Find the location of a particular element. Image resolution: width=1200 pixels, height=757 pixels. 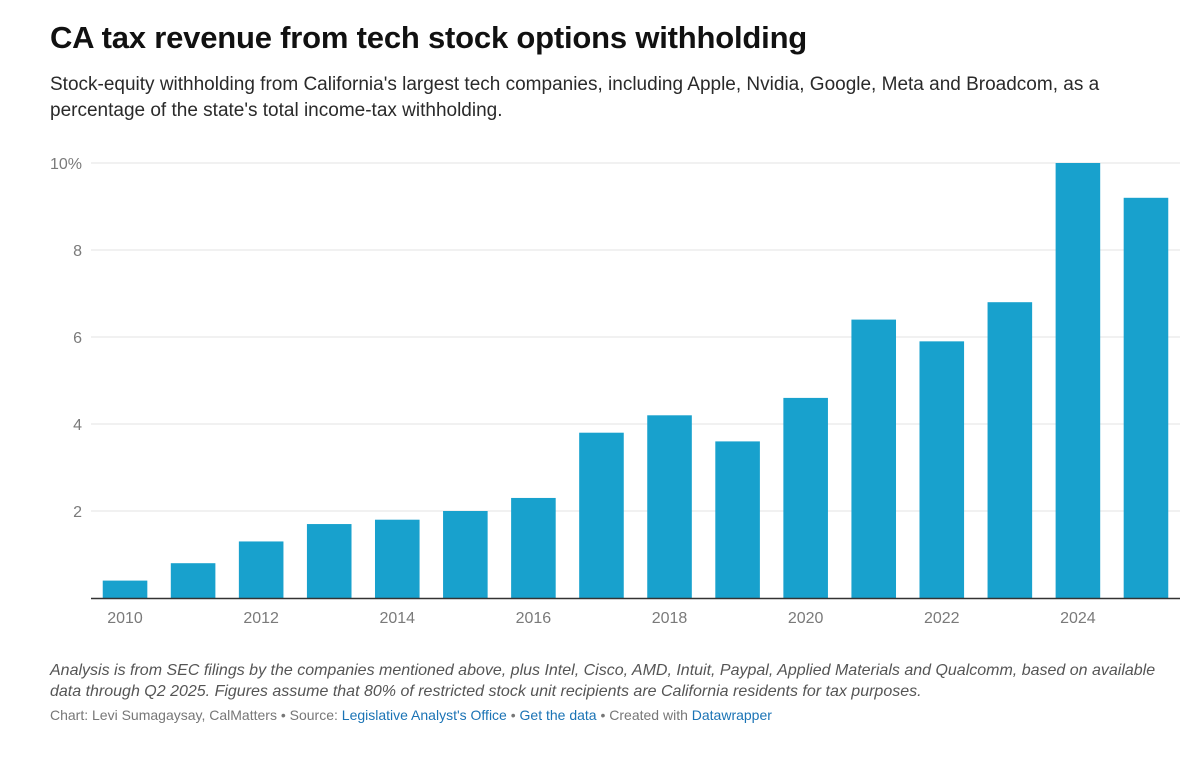

bar-2019 is located at coordinates (737, 519).